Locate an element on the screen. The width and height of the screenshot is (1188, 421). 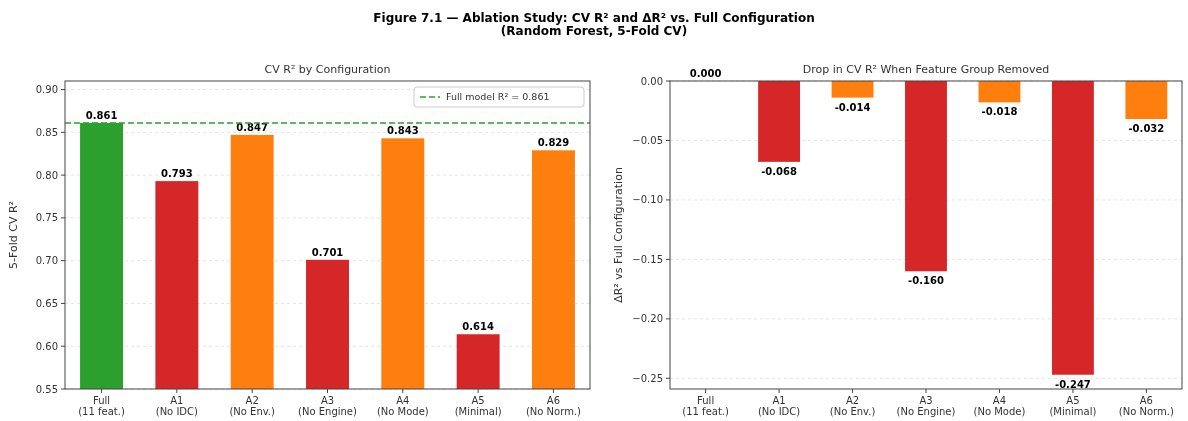
data-label: 0.701 is located at coordinates (327, 252).